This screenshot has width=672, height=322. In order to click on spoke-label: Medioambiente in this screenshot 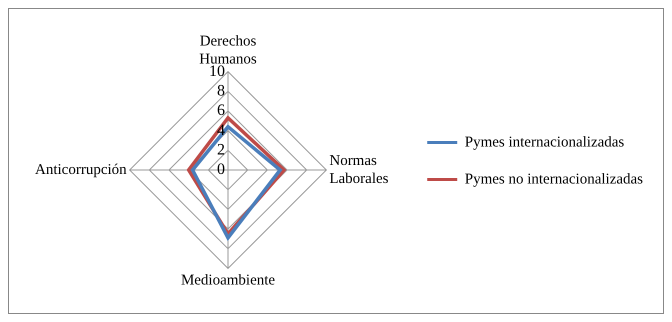, I will do `click(228, 280)`.